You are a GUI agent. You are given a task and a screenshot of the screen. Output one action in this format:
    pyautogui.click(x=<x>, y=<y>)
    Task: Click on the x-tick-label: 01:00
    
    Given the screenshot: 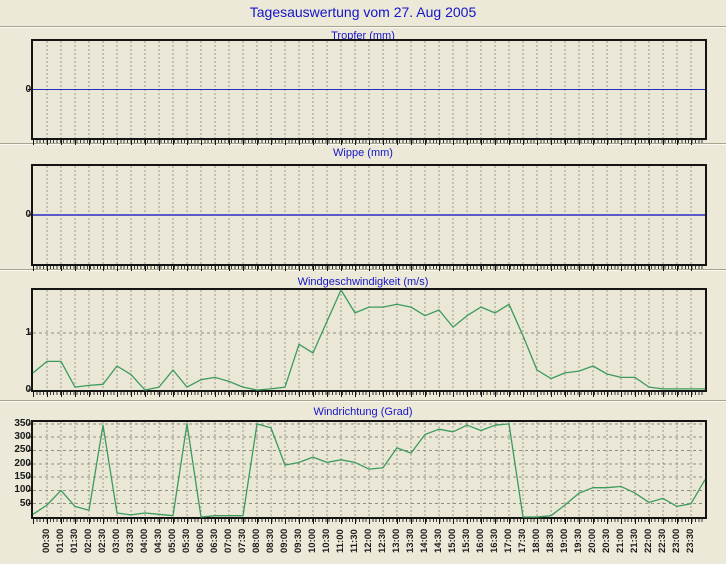 What is the action you would take?
    pyautogui.click(x=60, y=540)
    